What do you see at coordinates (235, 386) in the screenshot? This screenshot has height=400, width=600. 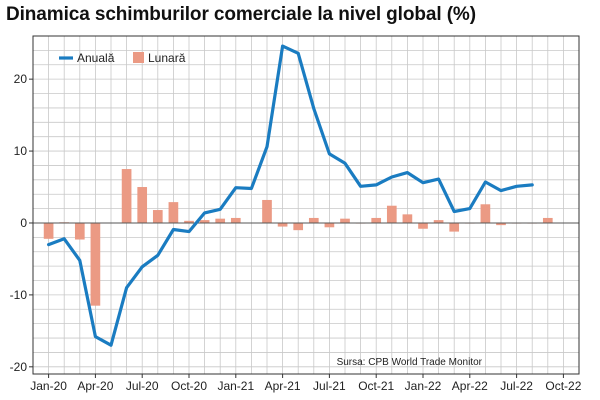 I see `x-tick-label: Jan-21` at bounding box center [235, 386].